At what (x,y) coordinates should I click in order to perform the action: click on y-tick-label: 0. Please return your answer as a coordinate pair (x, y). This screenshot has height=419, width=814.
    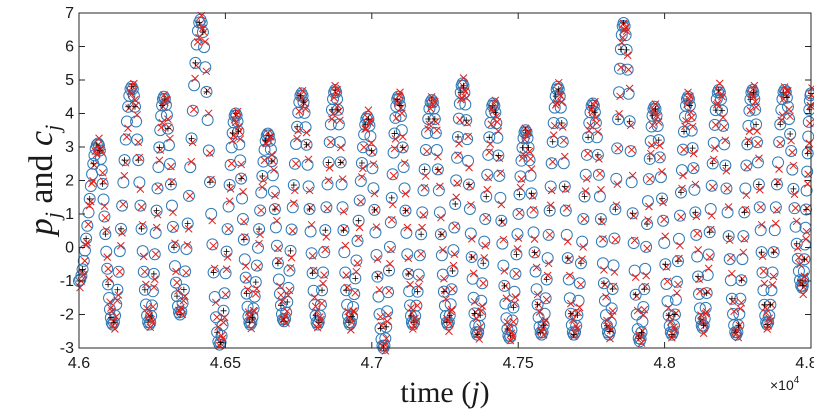
    Looking at the image, I should click on (69, 248).